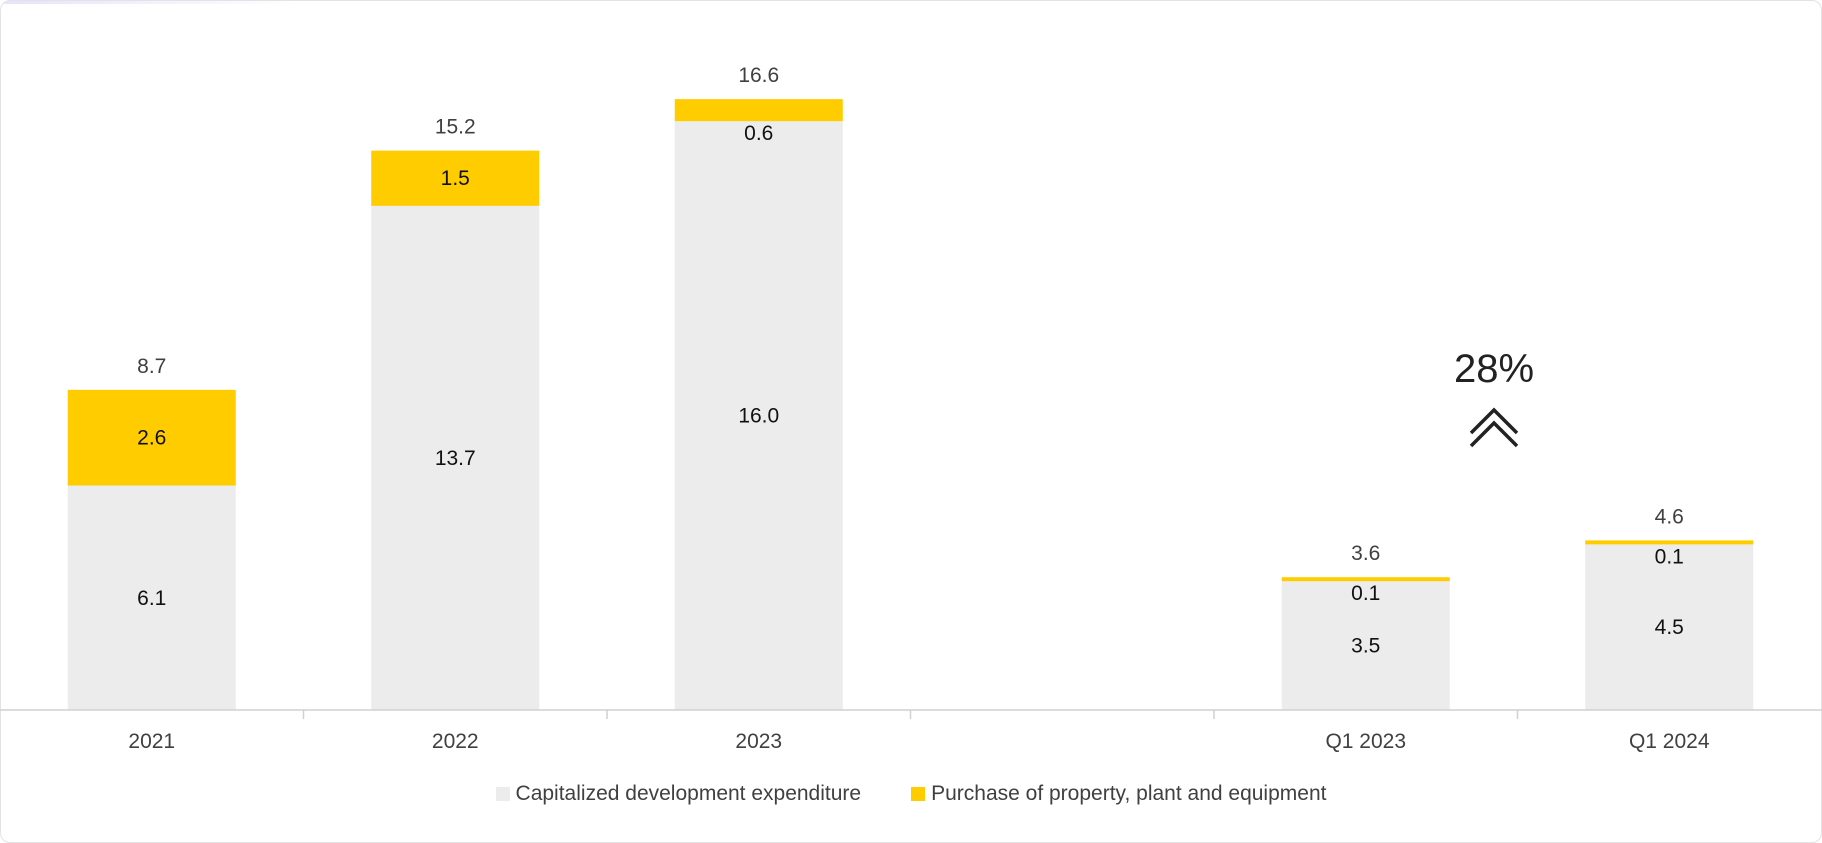 The height and width of the screenshot is (843, 1822). Describe the element at coordinates (455, 127) in the screenshot. I see `total-label: 15.2` at that location.